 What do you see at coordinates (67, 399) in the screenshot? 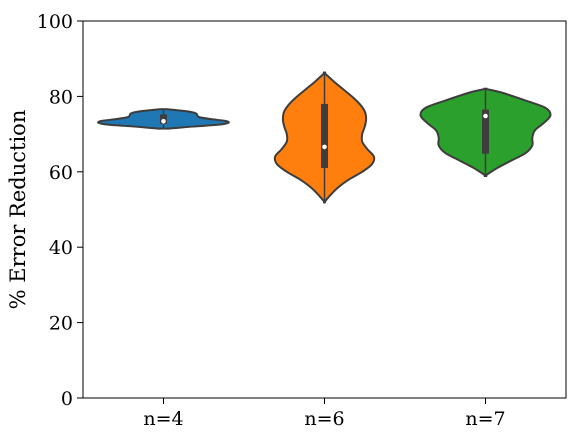
I see `y-tick-label: 0` at bounding box center [67, 399].